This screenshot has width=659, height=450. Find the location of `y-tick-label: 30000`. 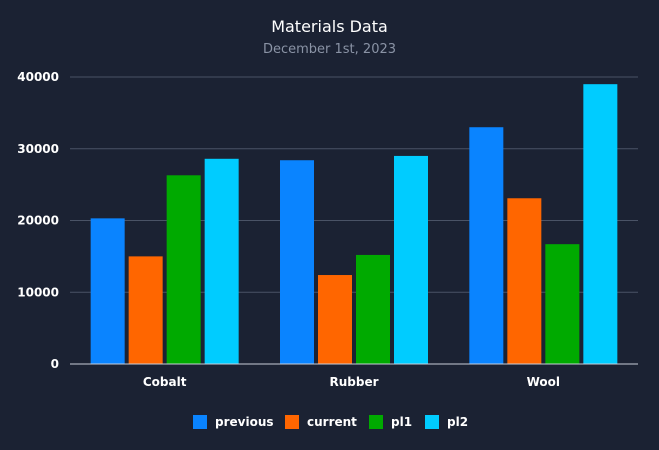

y-tick-label: 30000 is located at coordinates (38, 149).